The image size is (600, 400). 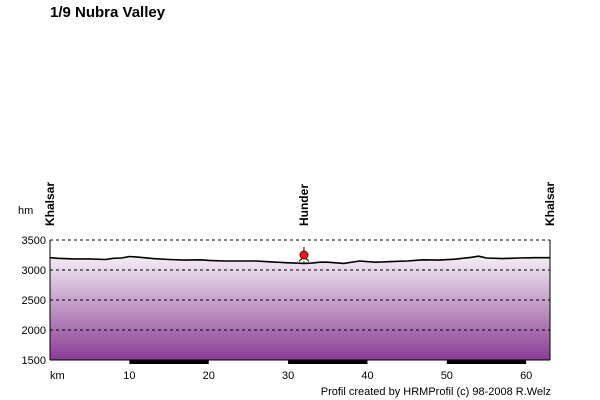 What do you see at coordinates (304, 205) in the screenshot?
I see `waypoint-label-hunder-1: Hunder` at bounding box center [304, 205].